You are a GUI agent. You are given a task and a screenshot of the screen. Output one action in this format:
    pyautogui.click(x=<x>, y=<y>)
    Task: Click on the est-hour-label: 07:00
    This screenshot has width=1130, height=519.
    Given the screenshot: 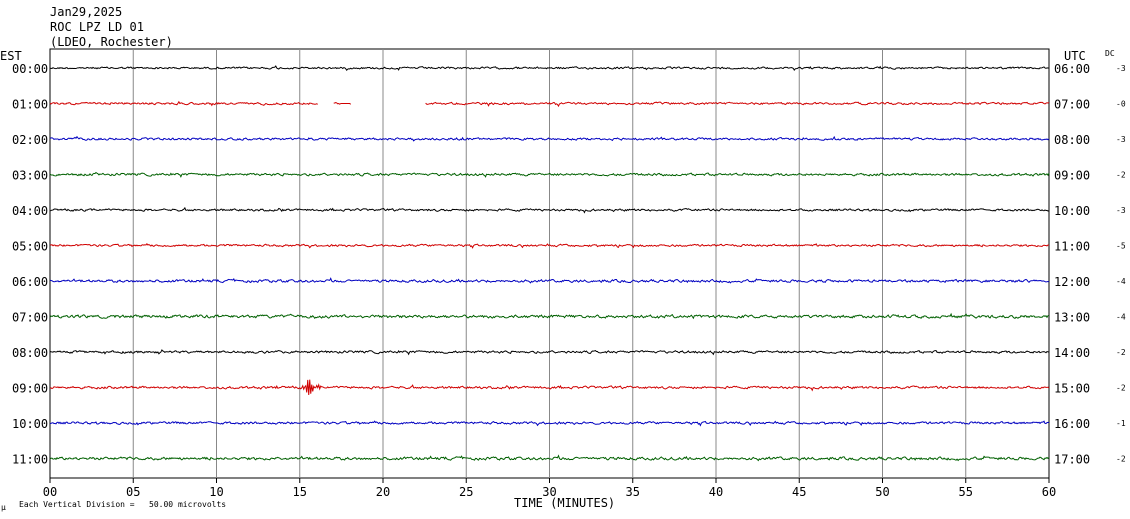 What is the action you would take?
    pyautogui.click(x=30, y=318)
    